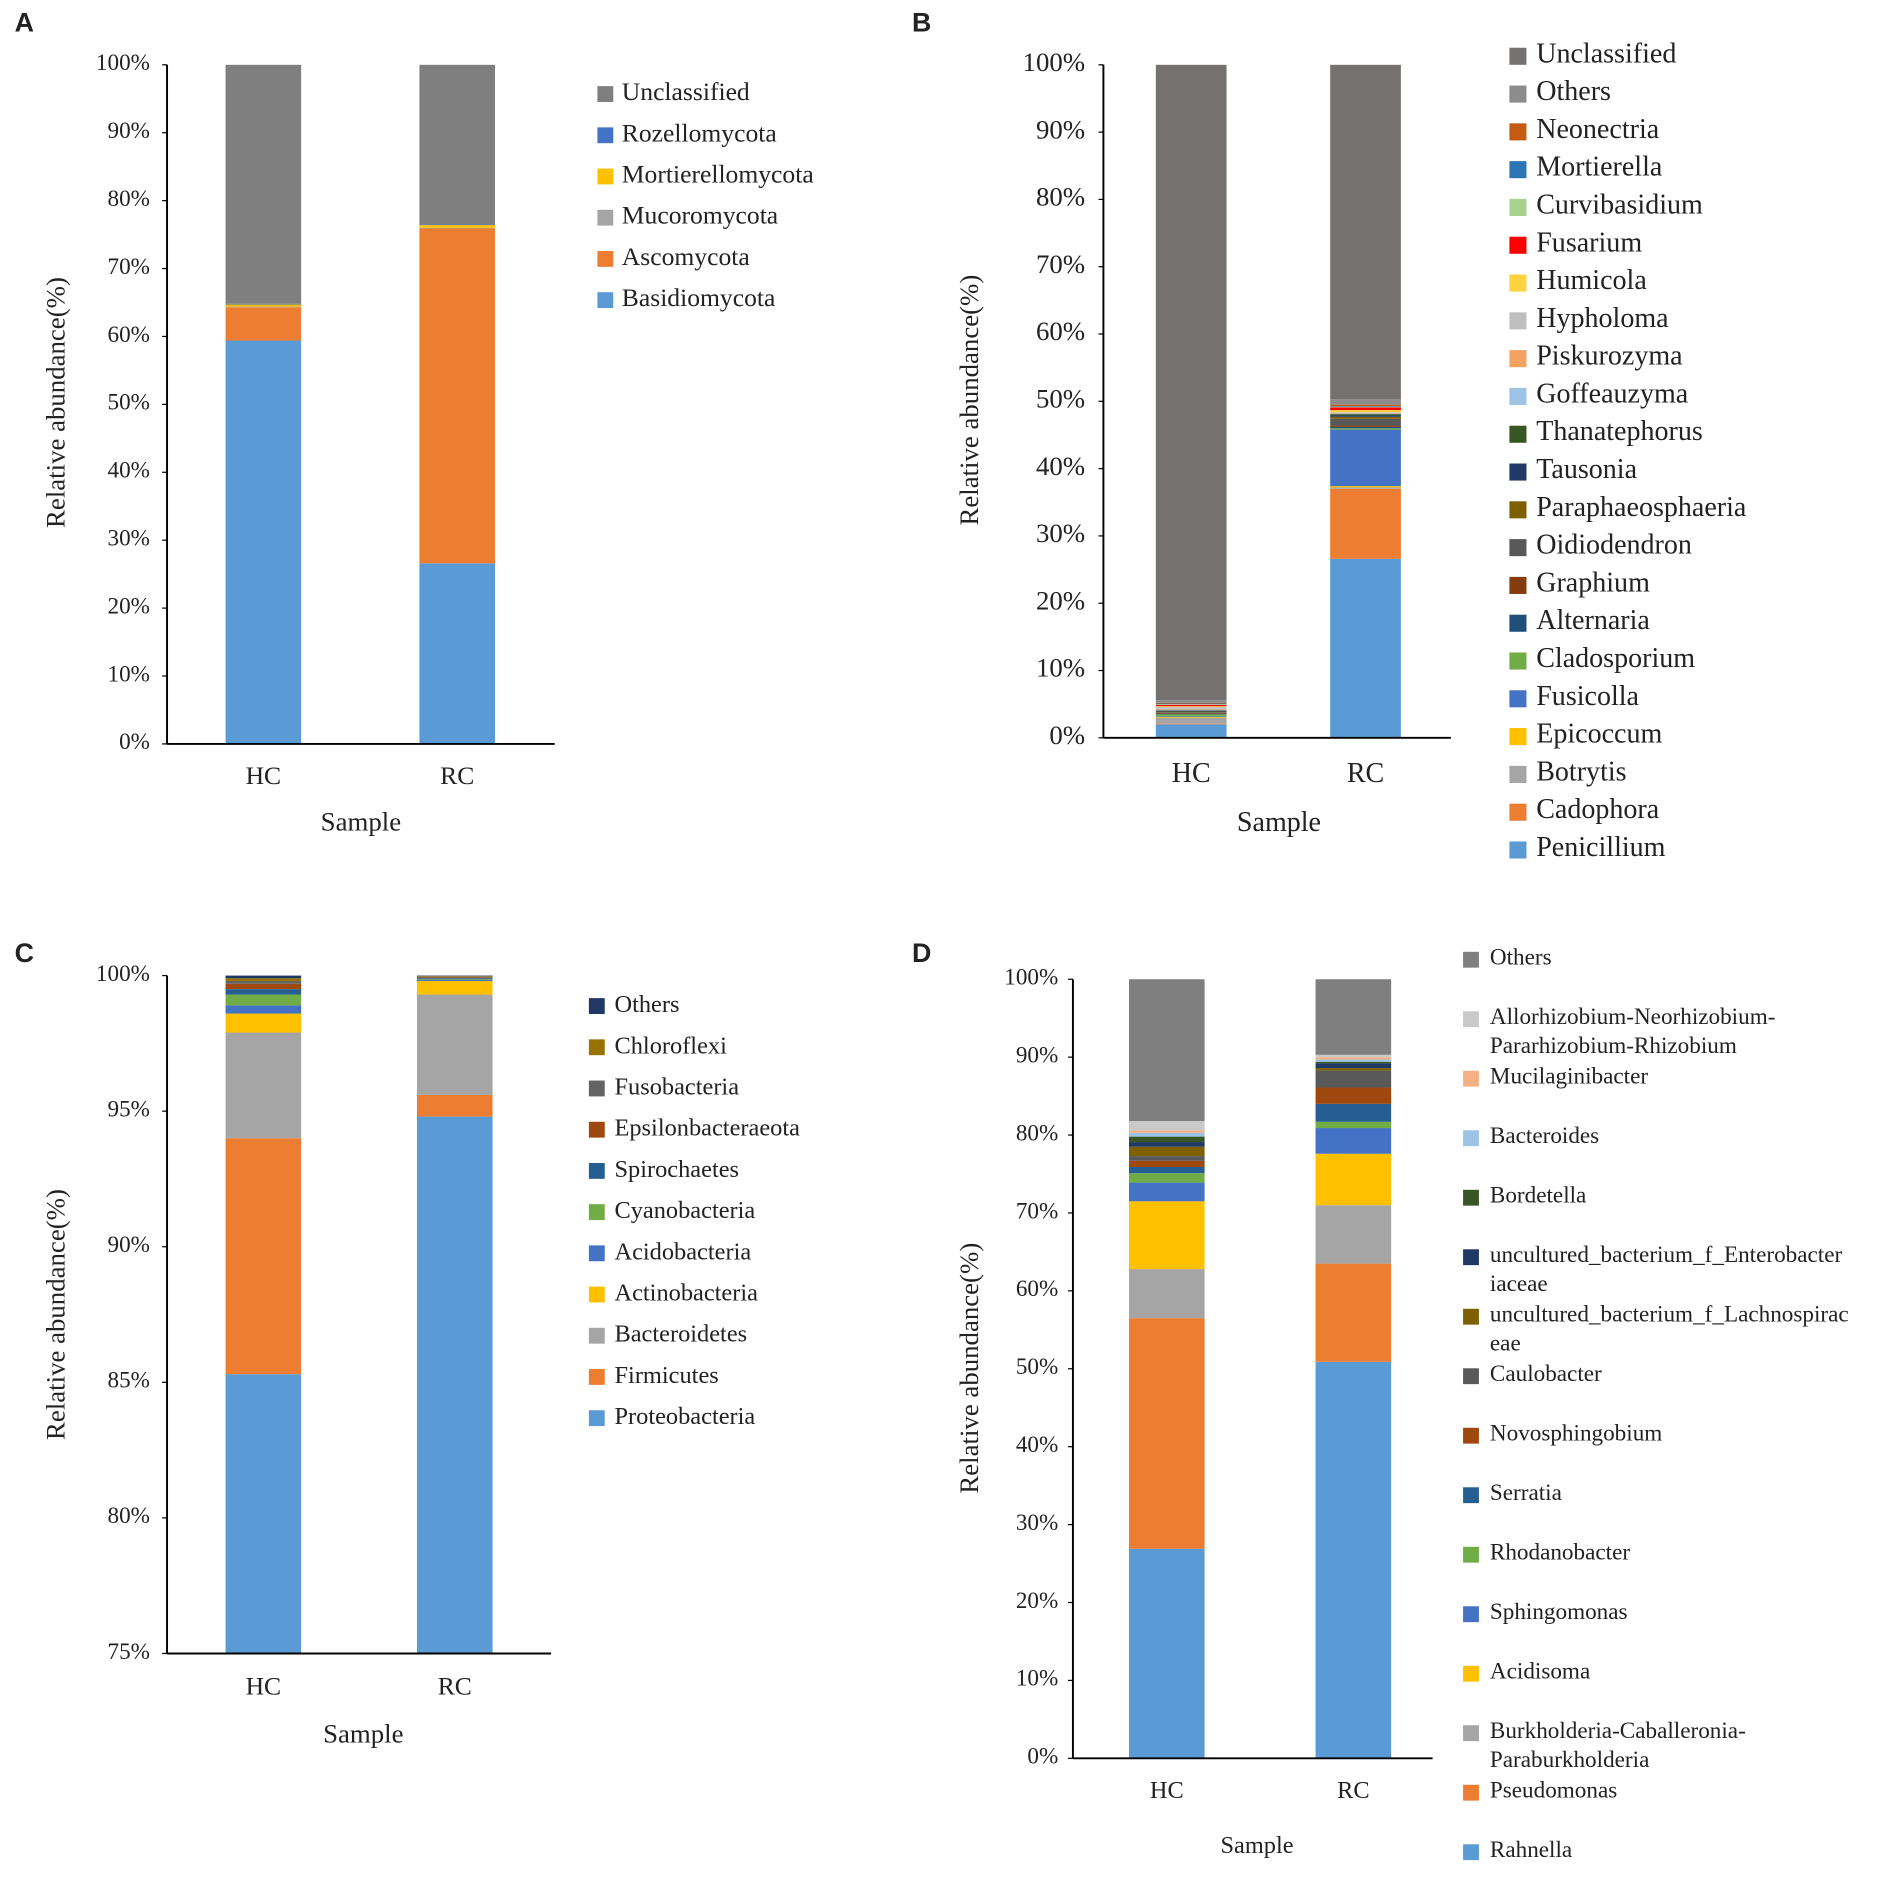 Image resolution: width=1902 pixels, height=1878 pixels. Describe the element at coordinates (1569, 1077) in the screenshot. I see `legend-label: Mucilaginibacter` at that location.